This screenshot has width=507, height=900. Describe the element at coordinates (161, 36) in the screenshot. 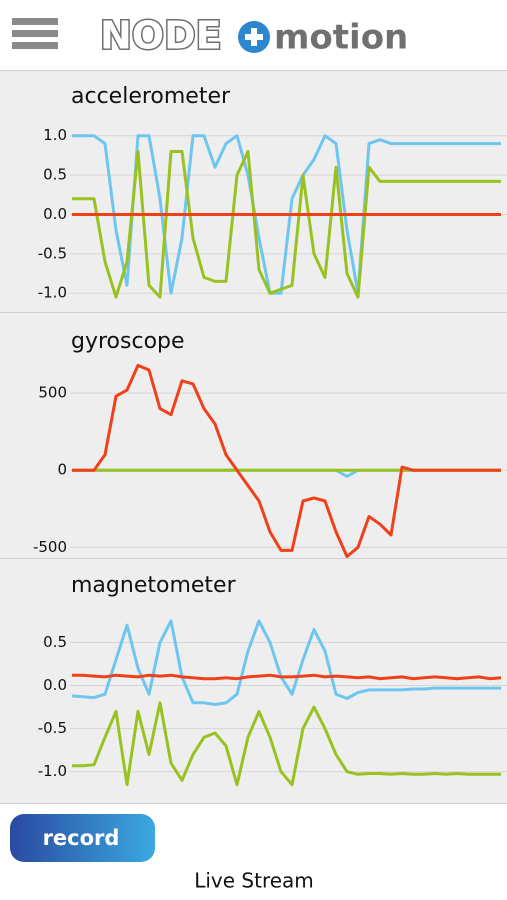

I see `logo-left: NODE` at that location.